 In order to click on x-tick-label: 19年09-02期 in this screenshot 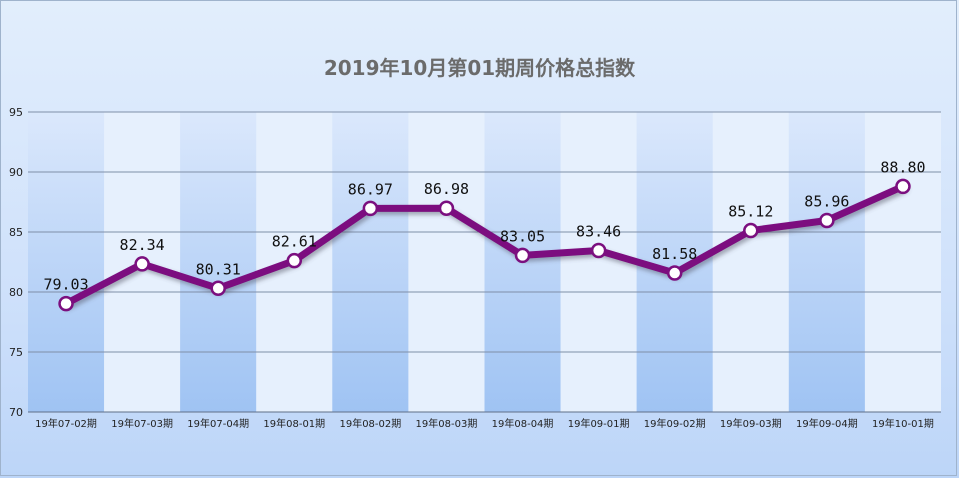, I will do `click(675, 423)`.